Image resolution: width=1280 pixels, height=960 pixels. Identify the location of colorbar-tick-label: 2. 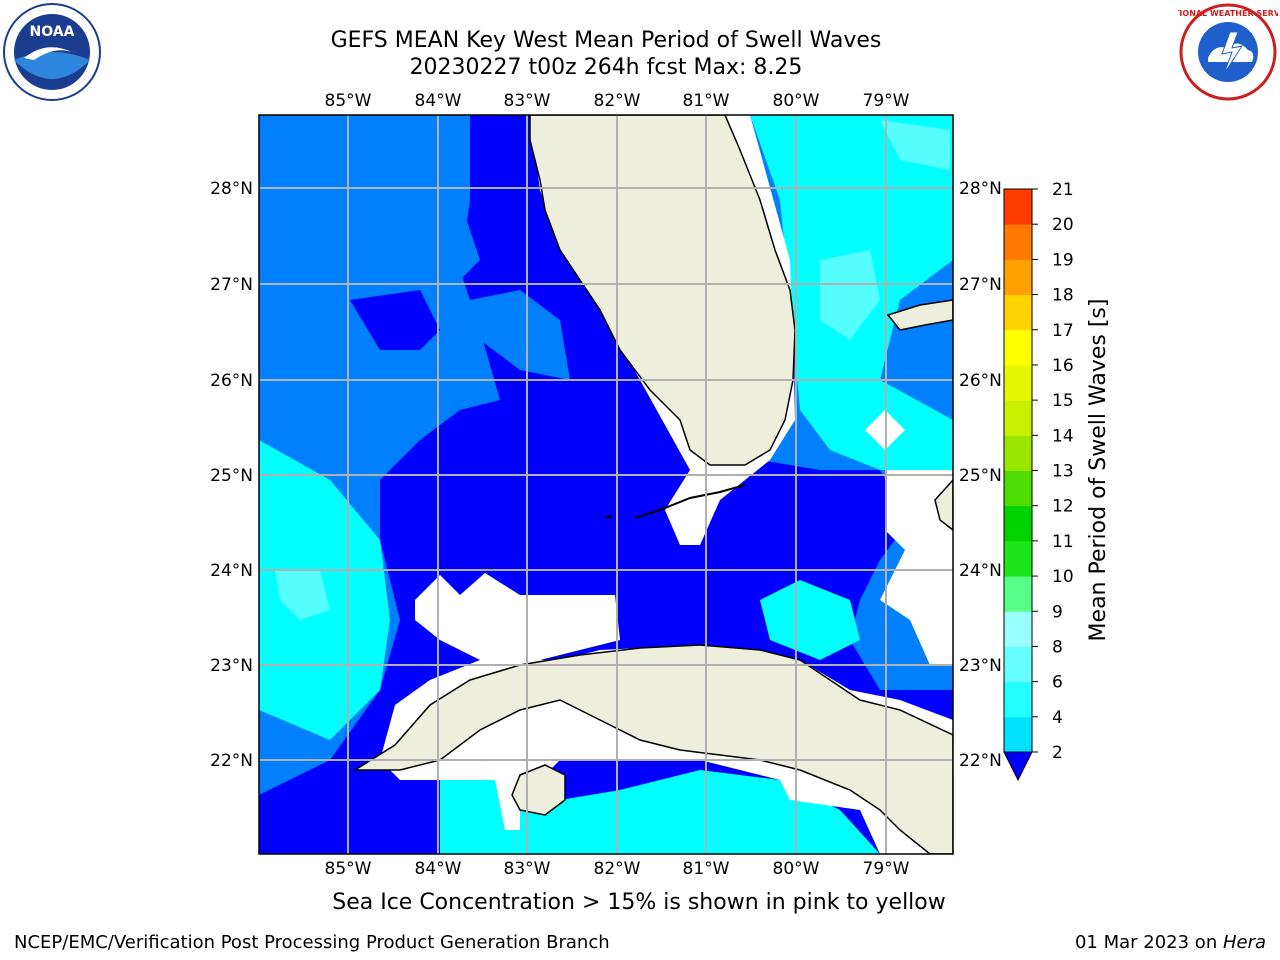
(1057, 753).